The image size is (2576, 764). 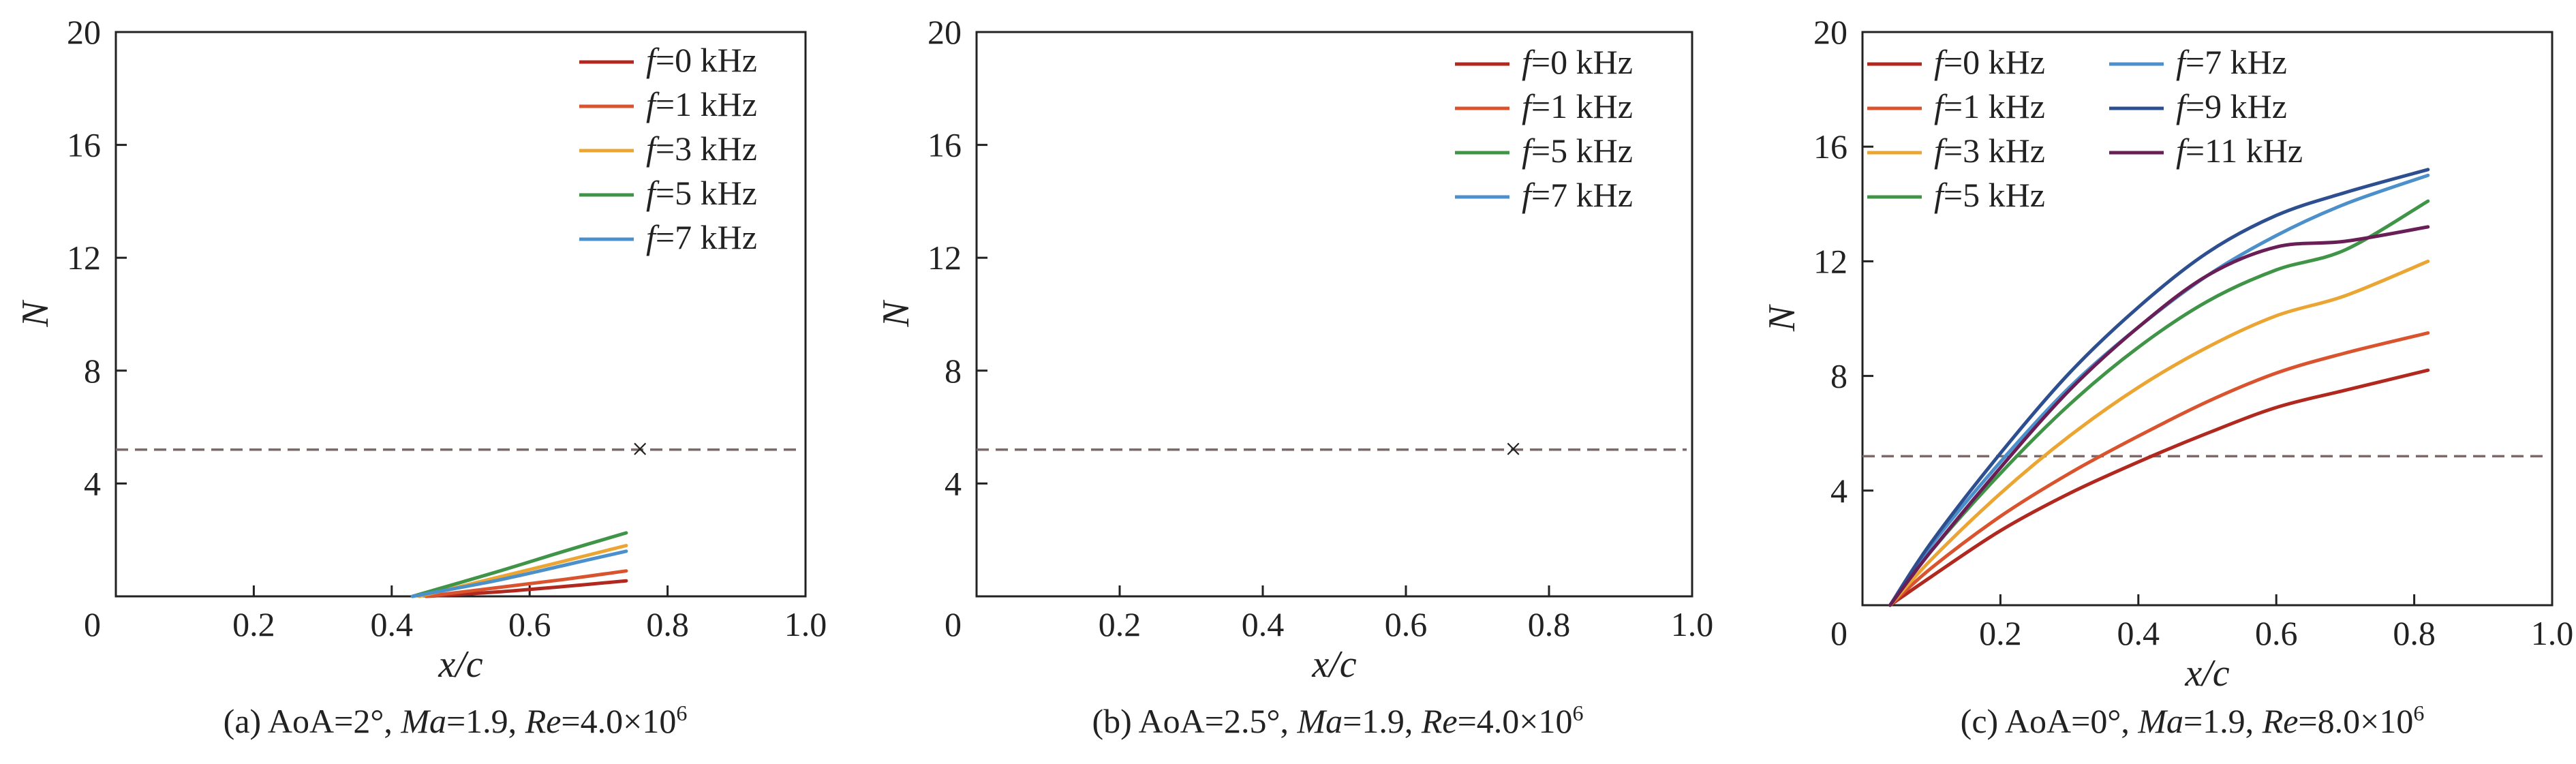 I want to click on legend-label: f=11 kHz, so click(x=2239, y=151).